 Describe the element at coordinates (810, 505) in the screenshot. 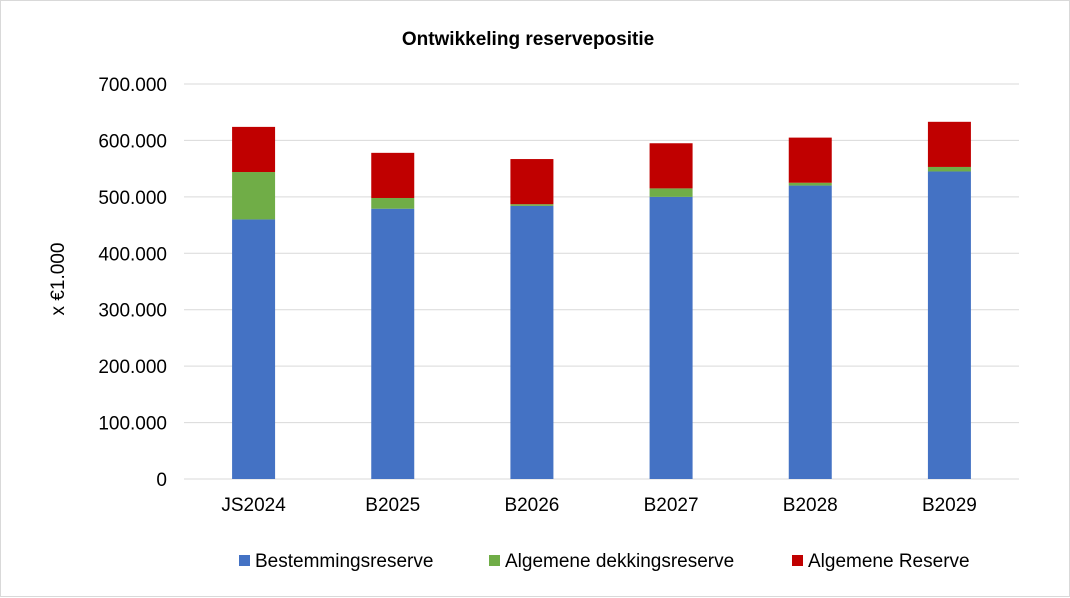

I see `x-tick-label: B2028` at that location.